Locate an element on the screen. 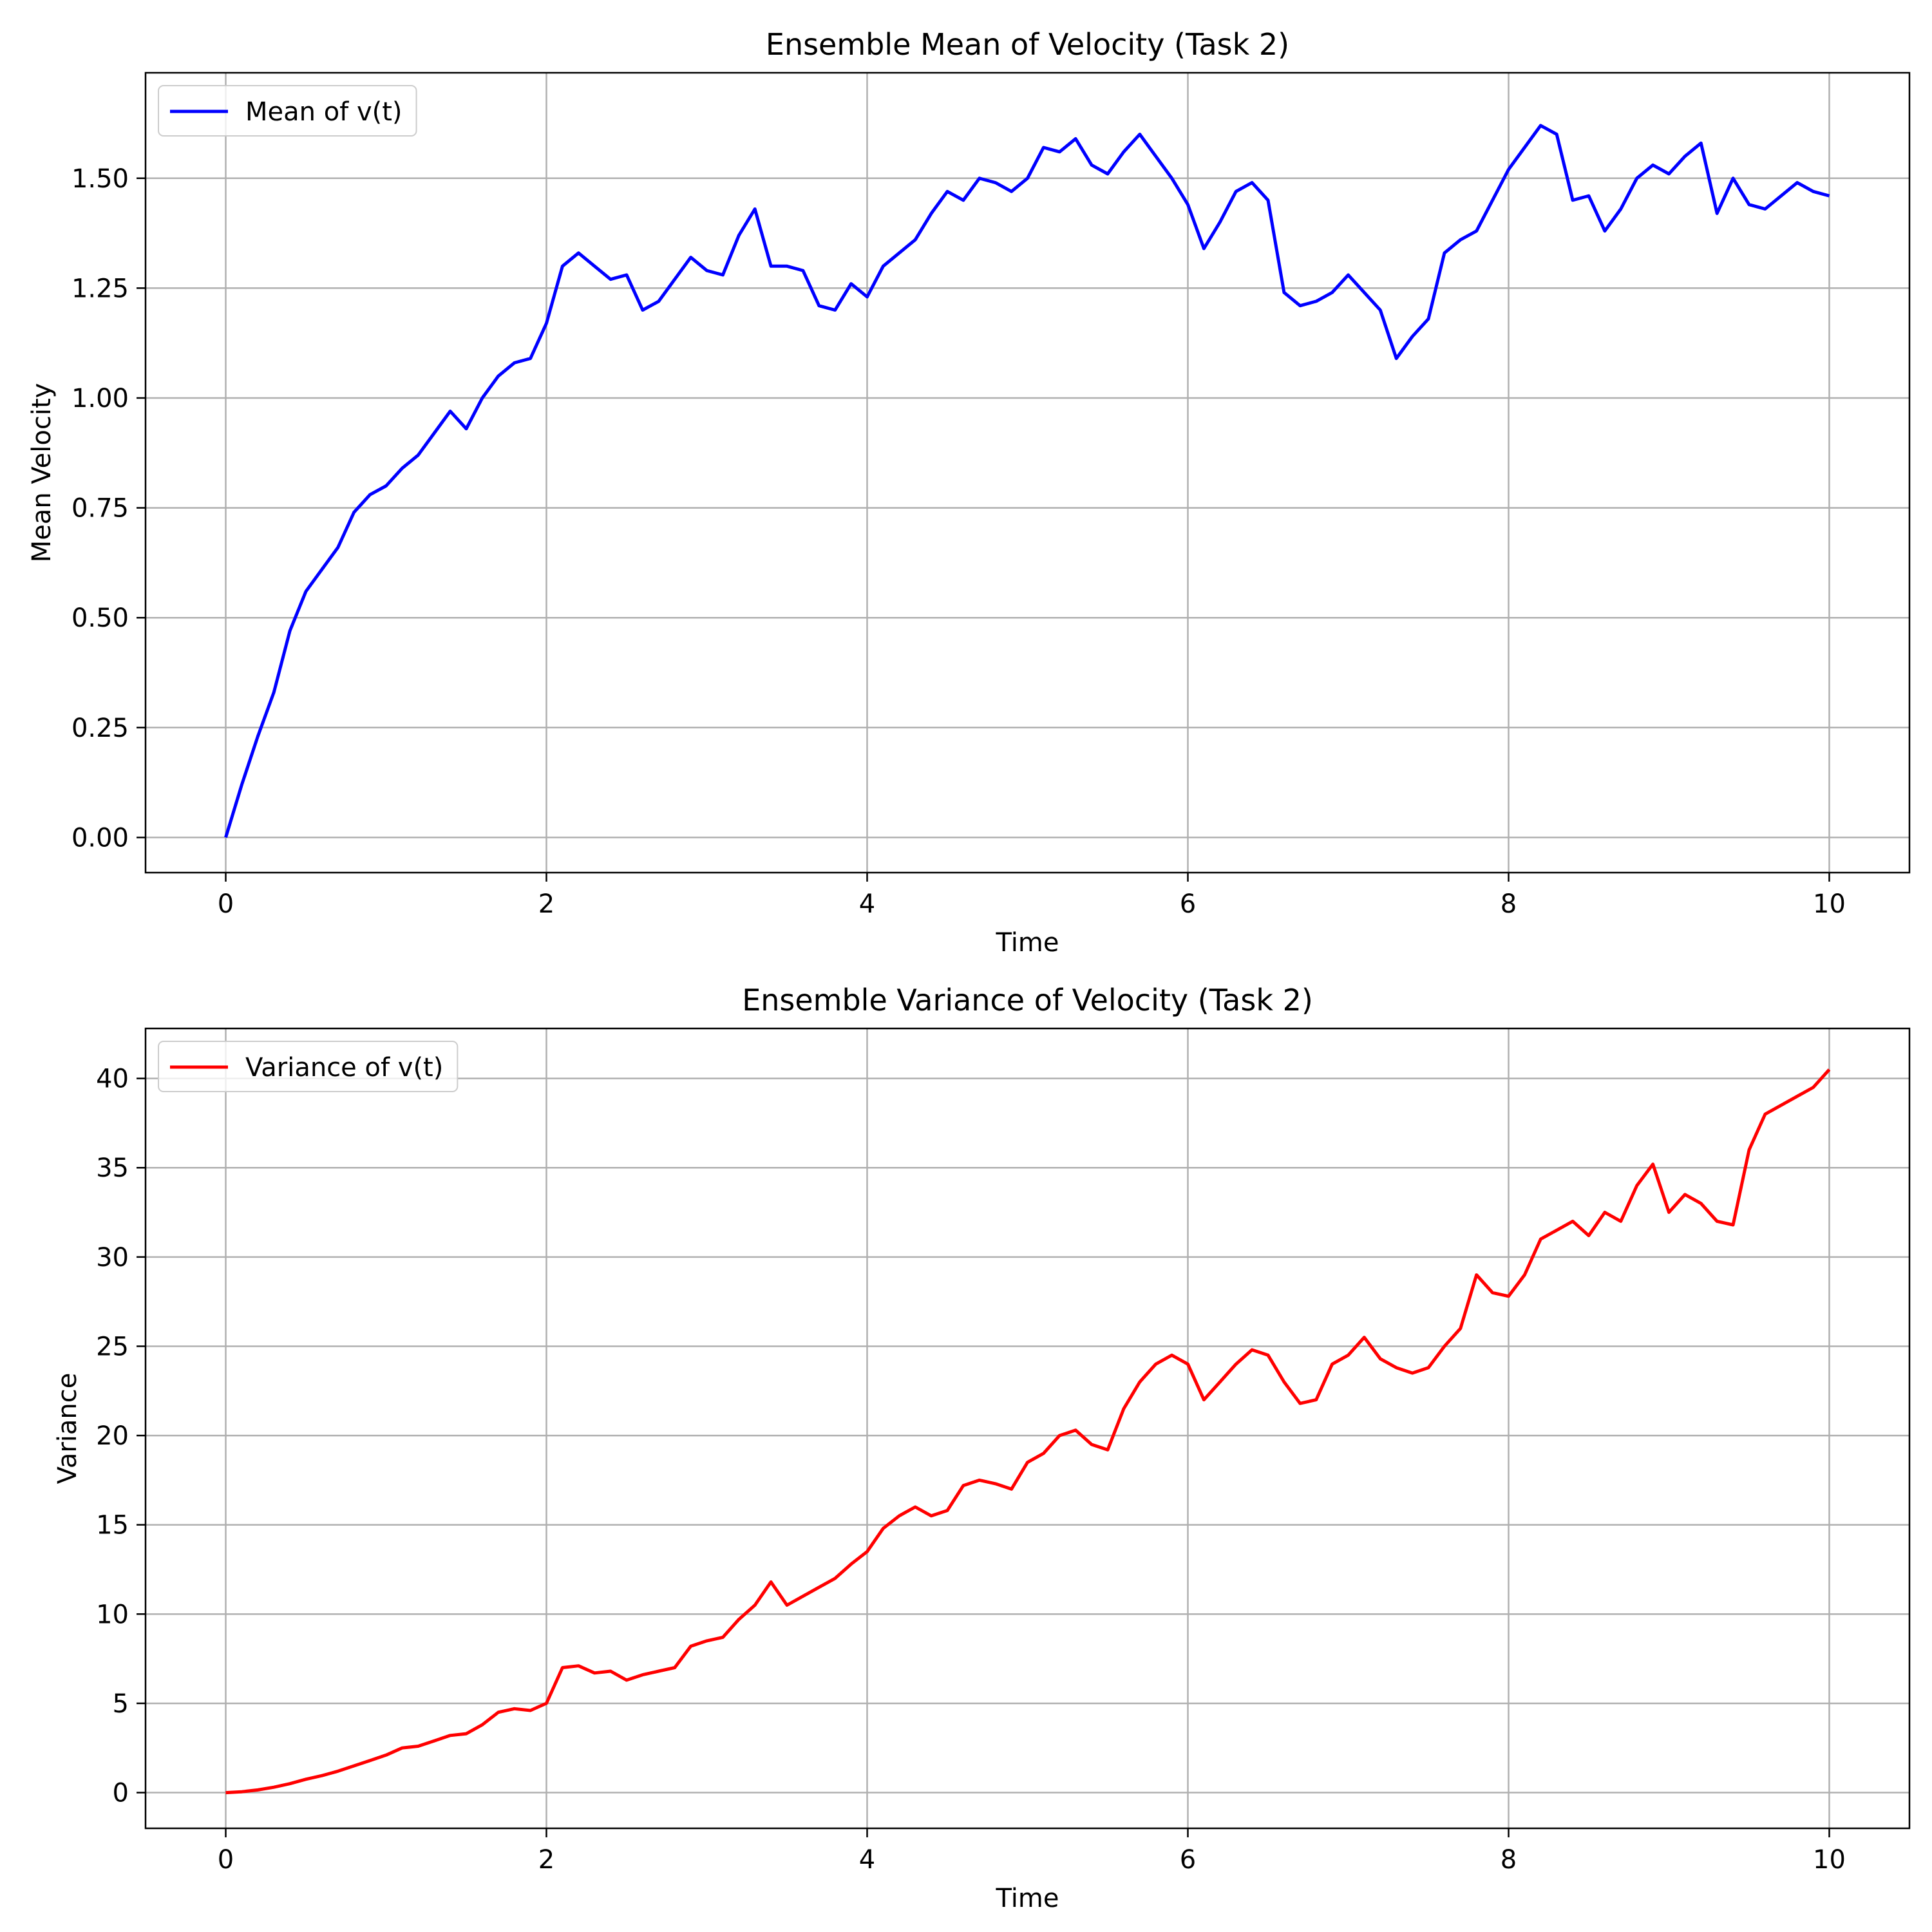 Image resolution: width=1932 pixels, height=1932 pixels. variance-chart-x-axis-label: Time is located at coordinates (1027, 1898).